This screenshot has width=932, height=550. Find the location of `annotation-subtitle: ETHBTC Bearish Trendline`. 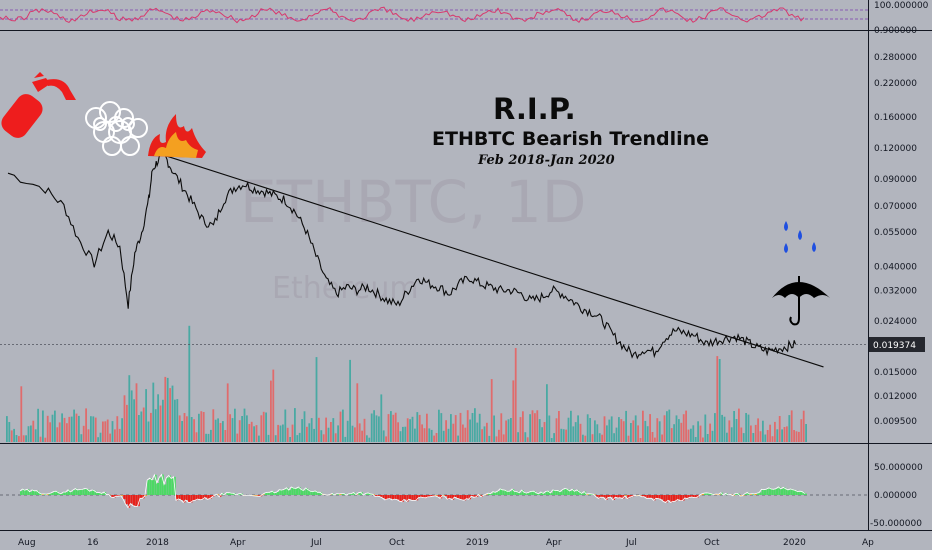

annotation-subtitle: ETHBTC Bearish Trendline is located at coordinates (570, 139).